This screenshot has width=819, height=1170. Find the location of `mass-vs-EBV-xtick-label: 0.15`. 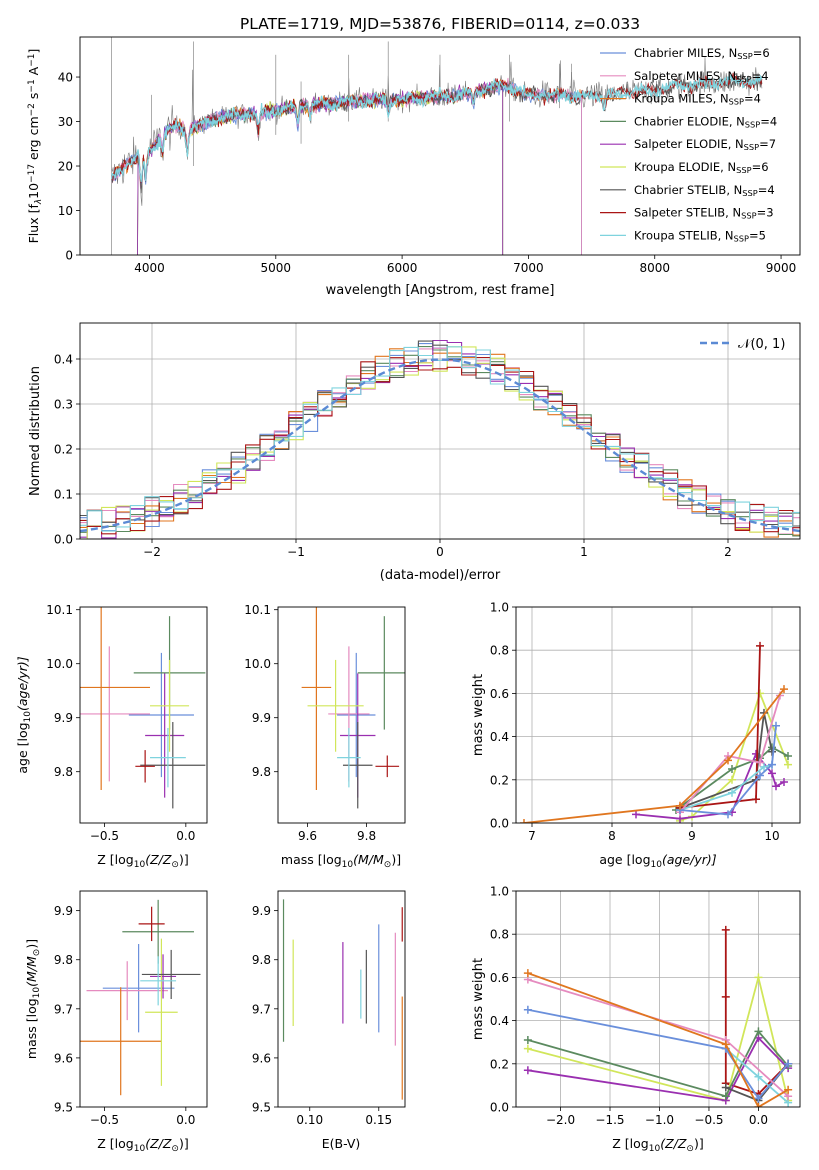

mass-vs-EBV-xtick-label: 0.15 is located at coordinates (378, 1120).